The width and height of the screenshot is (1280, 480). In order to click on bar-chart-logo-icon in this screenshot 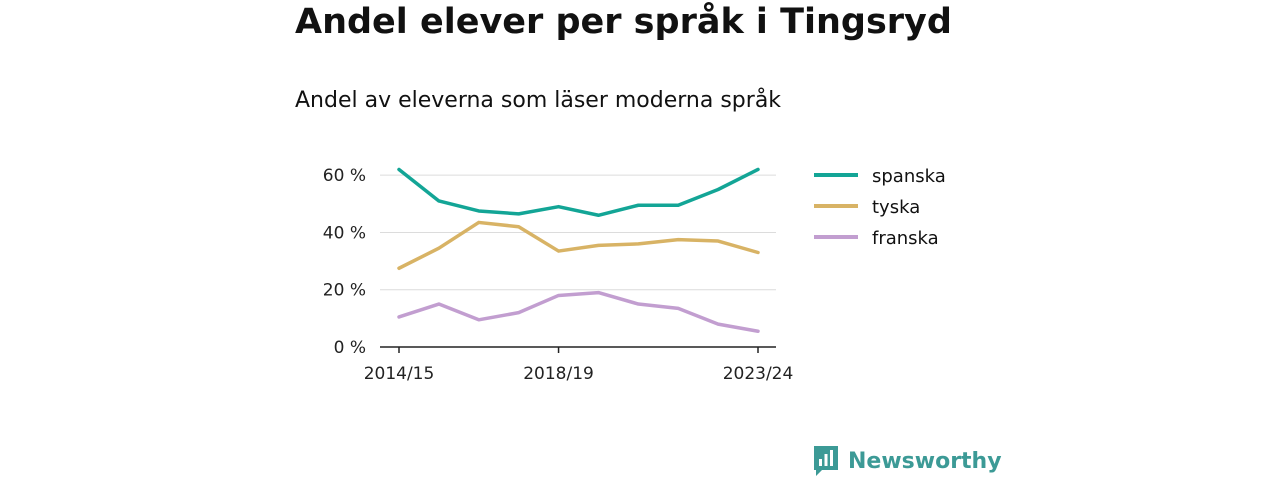, I will do `click(826, 461)`.